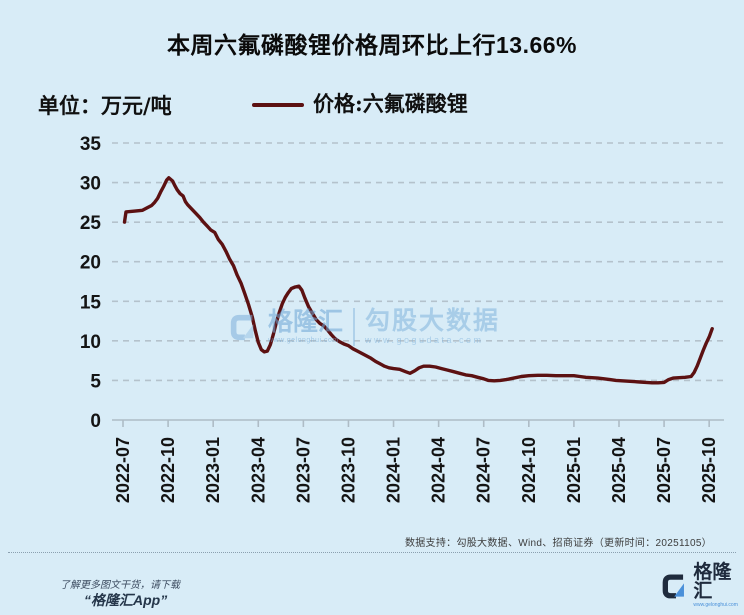 The width and height of the screenshot is (744, 615). What do you see at coordinates (278, 105) in the screenshot?
I see `legend-line-swatch` at bounding box center [278, 105].